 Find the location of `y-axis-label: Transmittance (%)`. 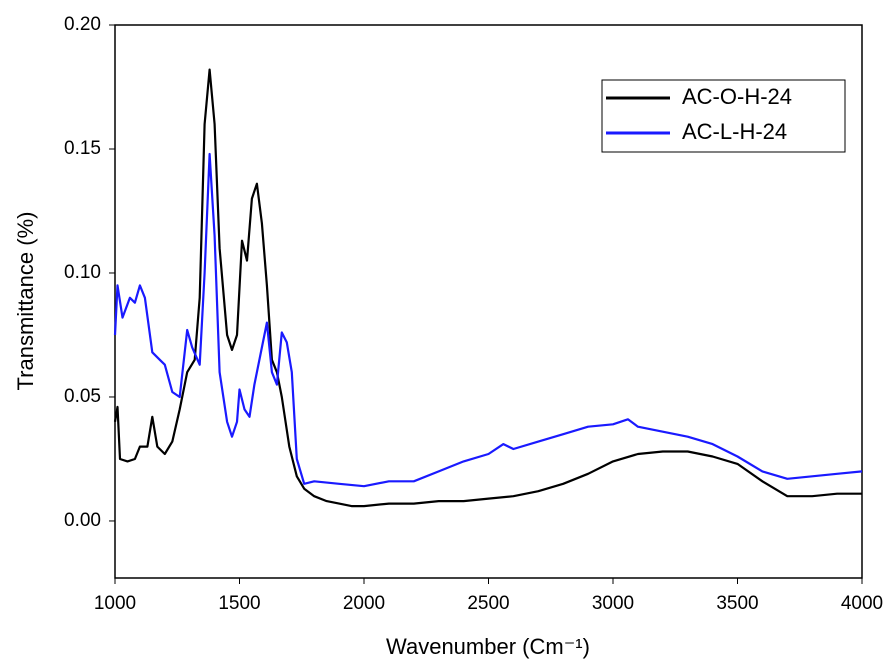

y-axis-label: Transmittance (%) is located at coordinates (25, 301).